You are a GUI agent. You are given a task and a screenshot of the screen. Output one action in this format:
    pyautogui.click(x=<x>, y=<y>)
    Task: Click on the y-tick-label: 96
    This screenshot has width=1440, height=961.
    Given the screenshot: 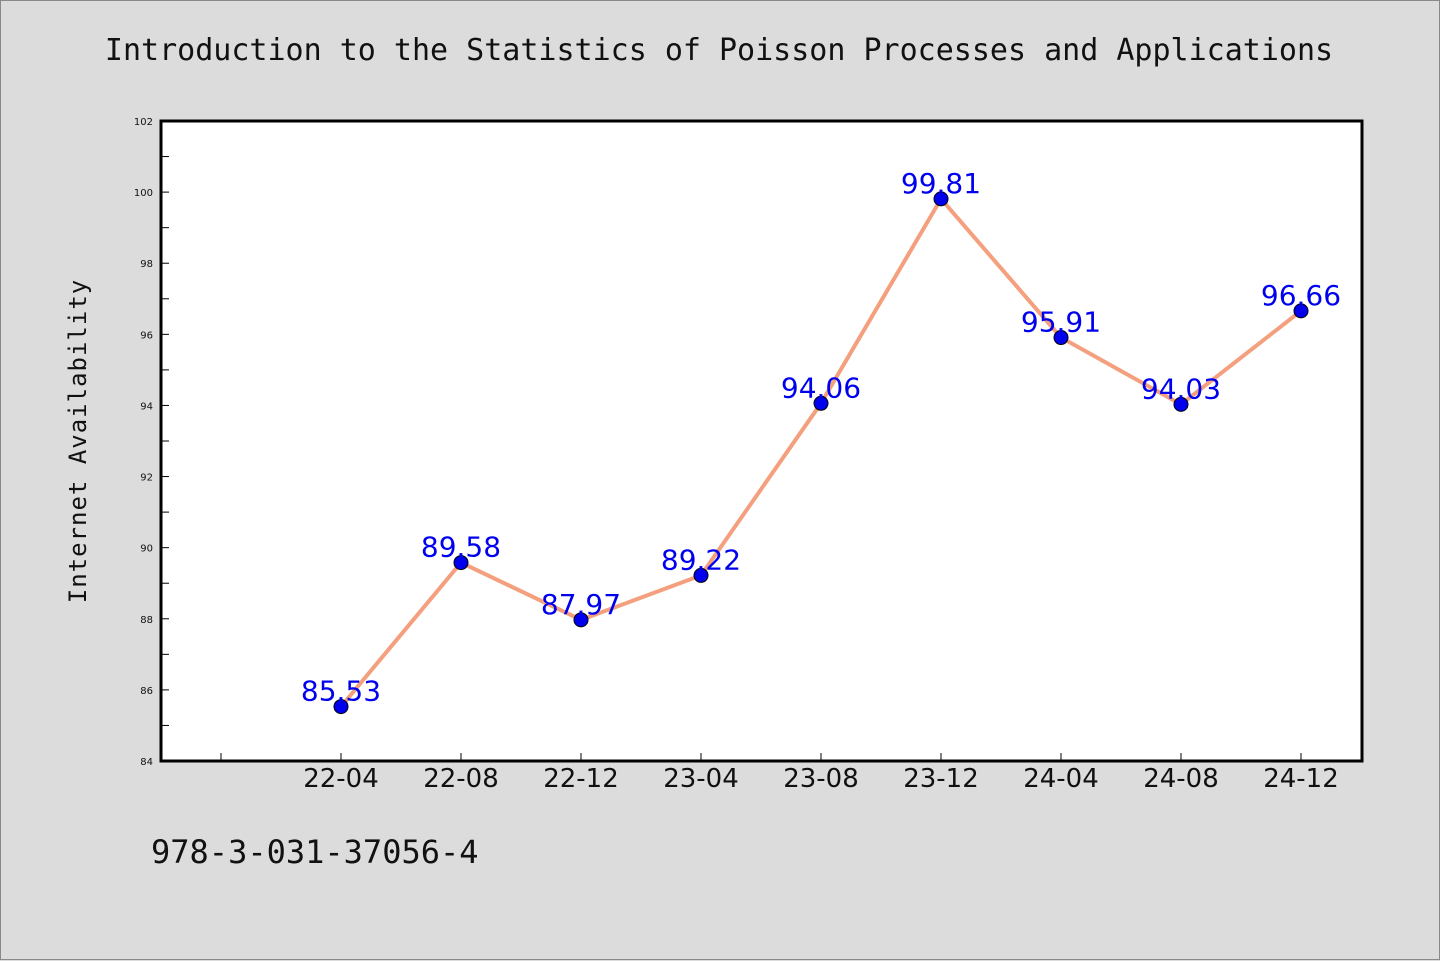 What is the action you would take?
    pyautogui.click(x=146, y=335)
    